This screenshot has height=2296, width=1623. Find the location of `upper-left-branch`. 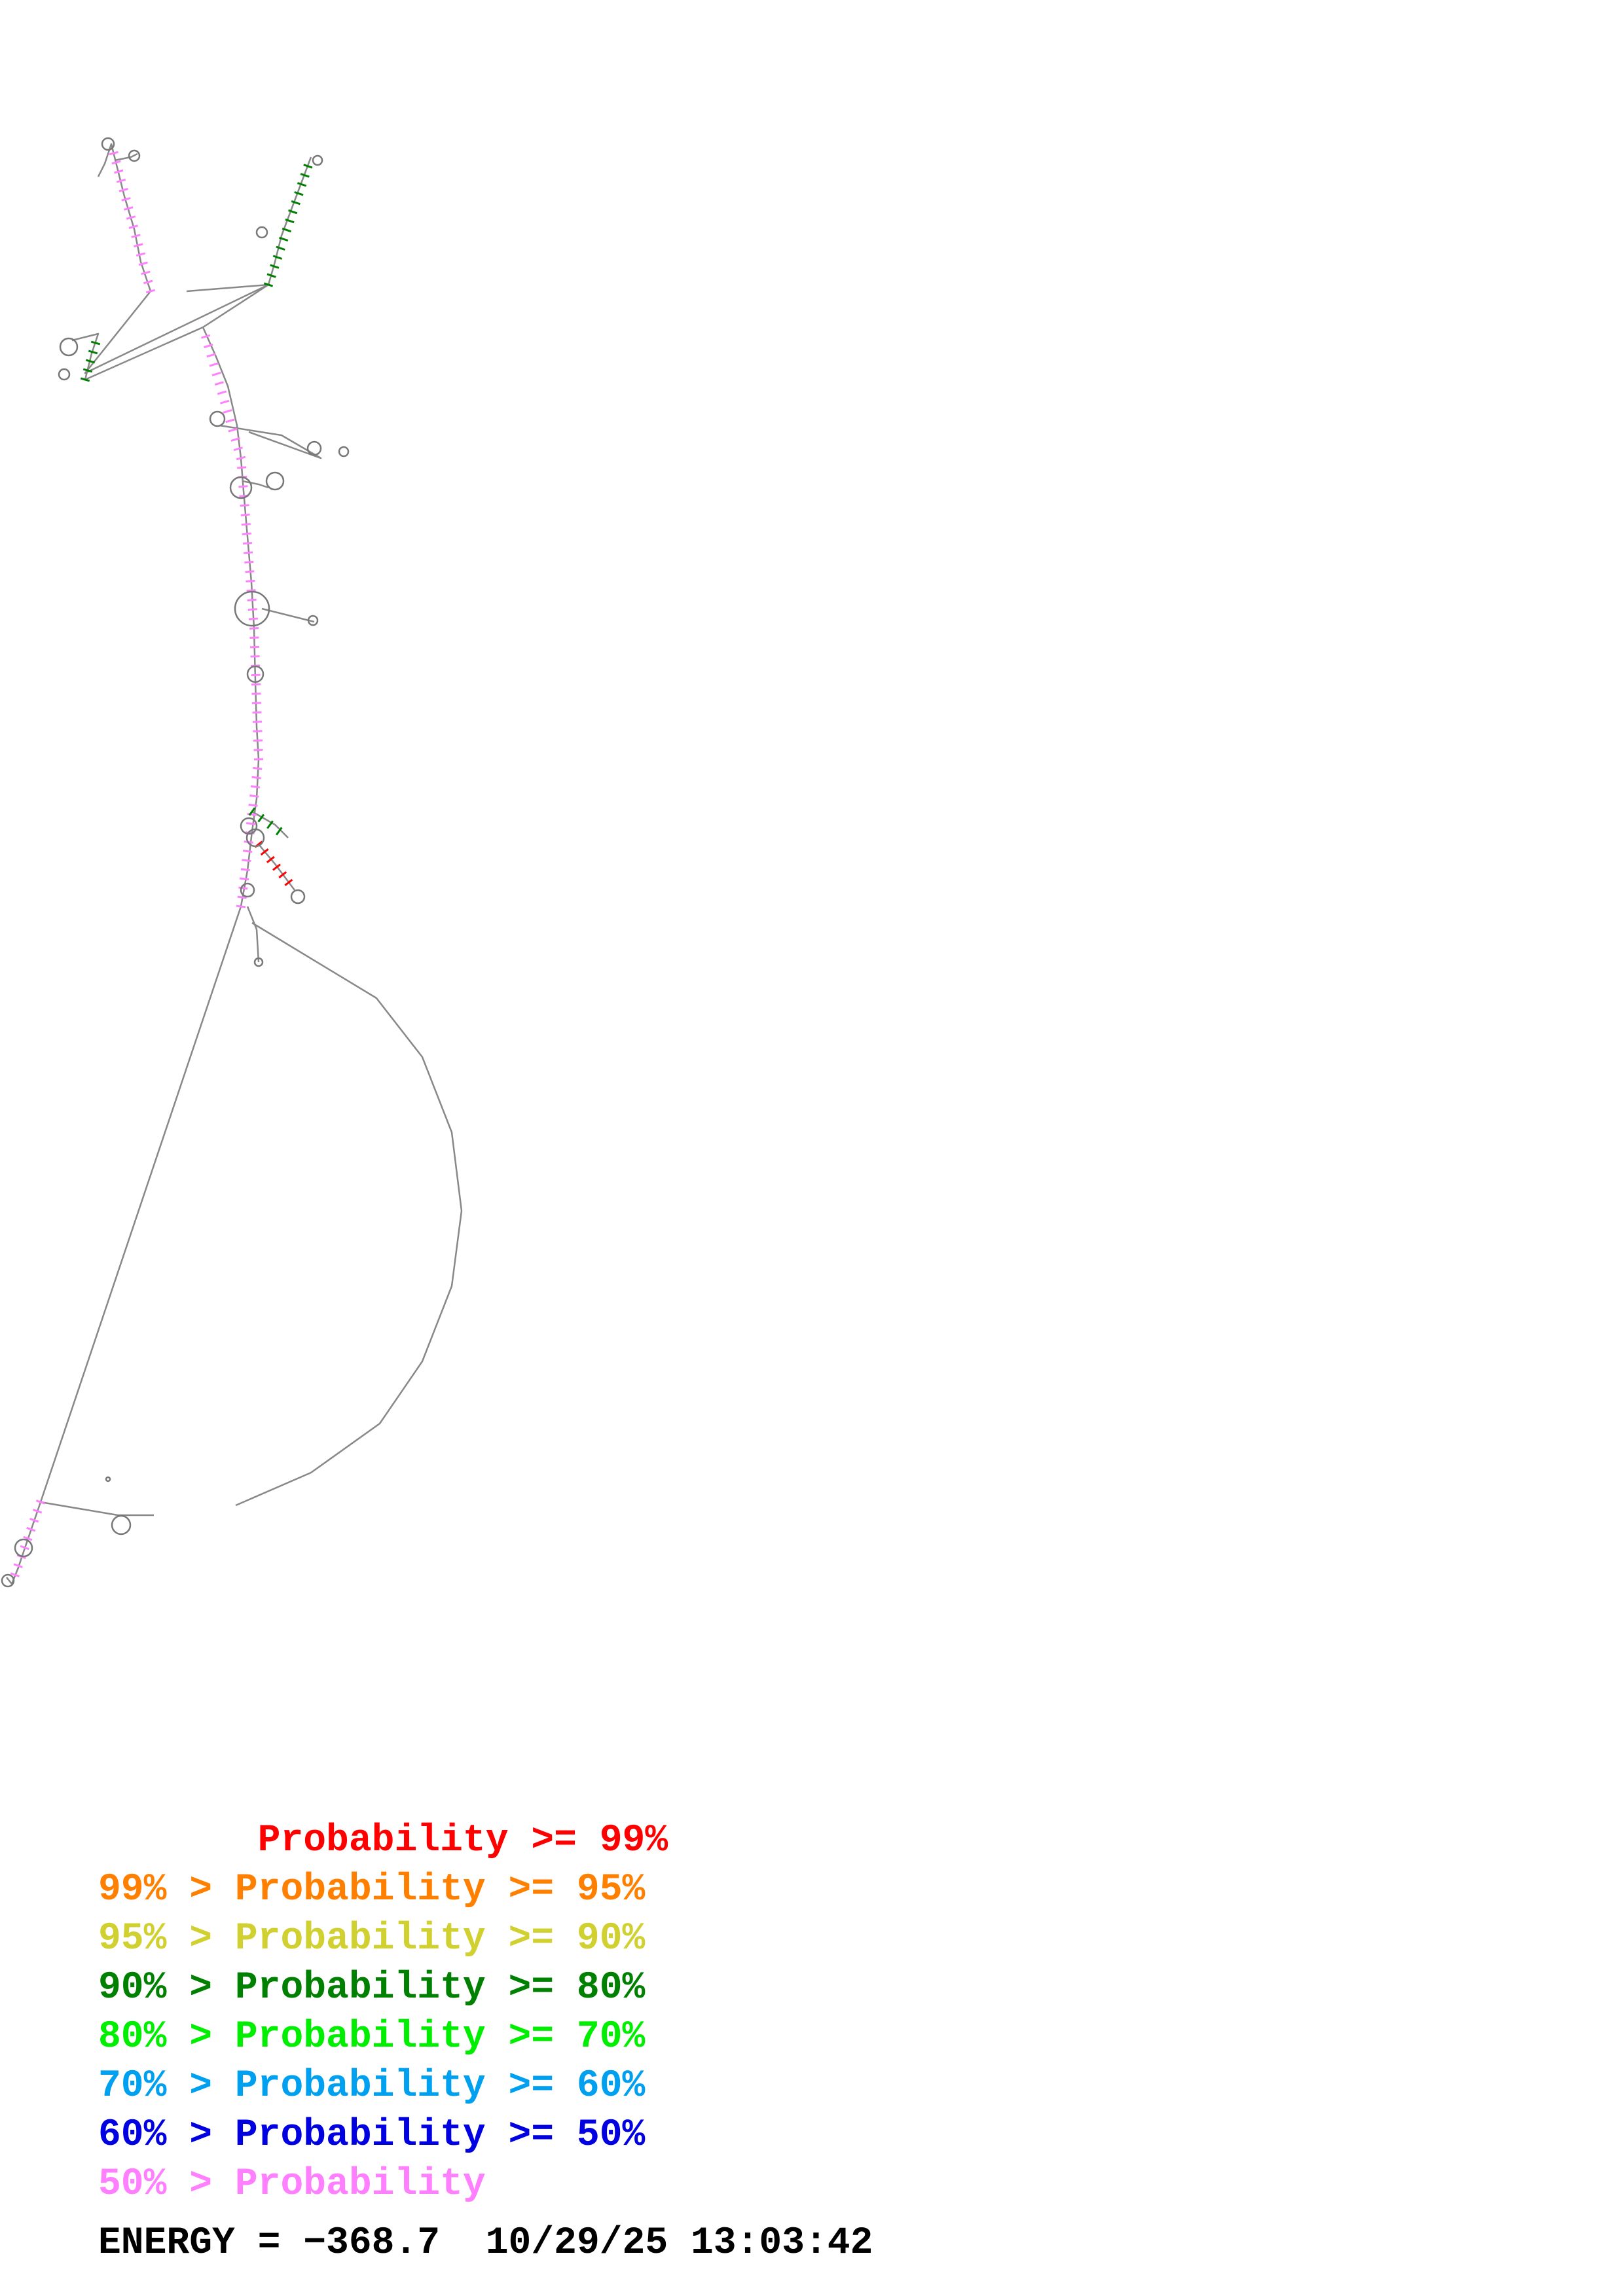

upper-left-branch is located at coordinates (124, 217).